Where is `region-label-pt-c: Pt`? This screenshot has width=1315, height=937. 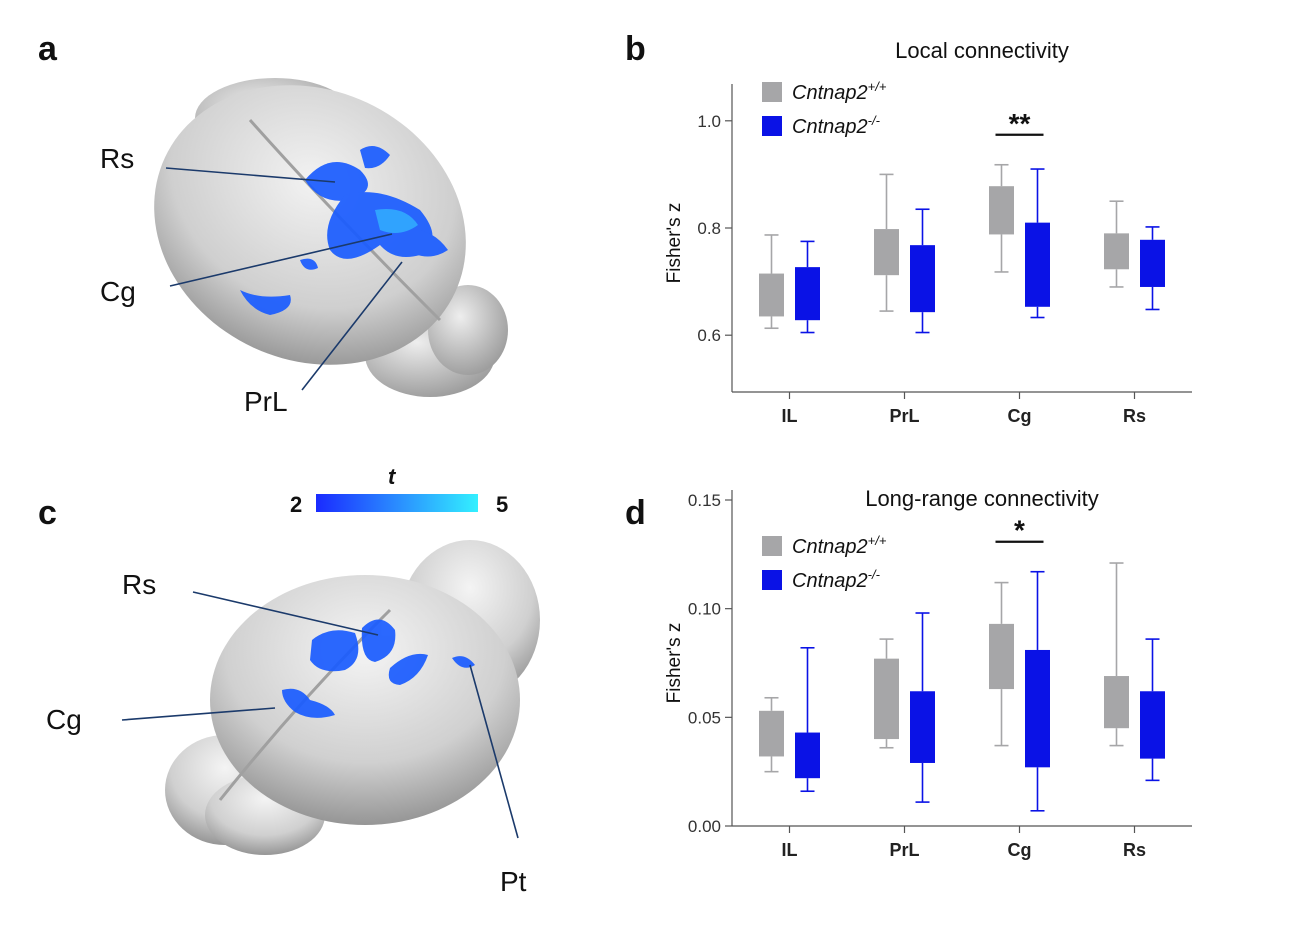 region-label-pt-c: Pt is located at coordinates (513, 881).